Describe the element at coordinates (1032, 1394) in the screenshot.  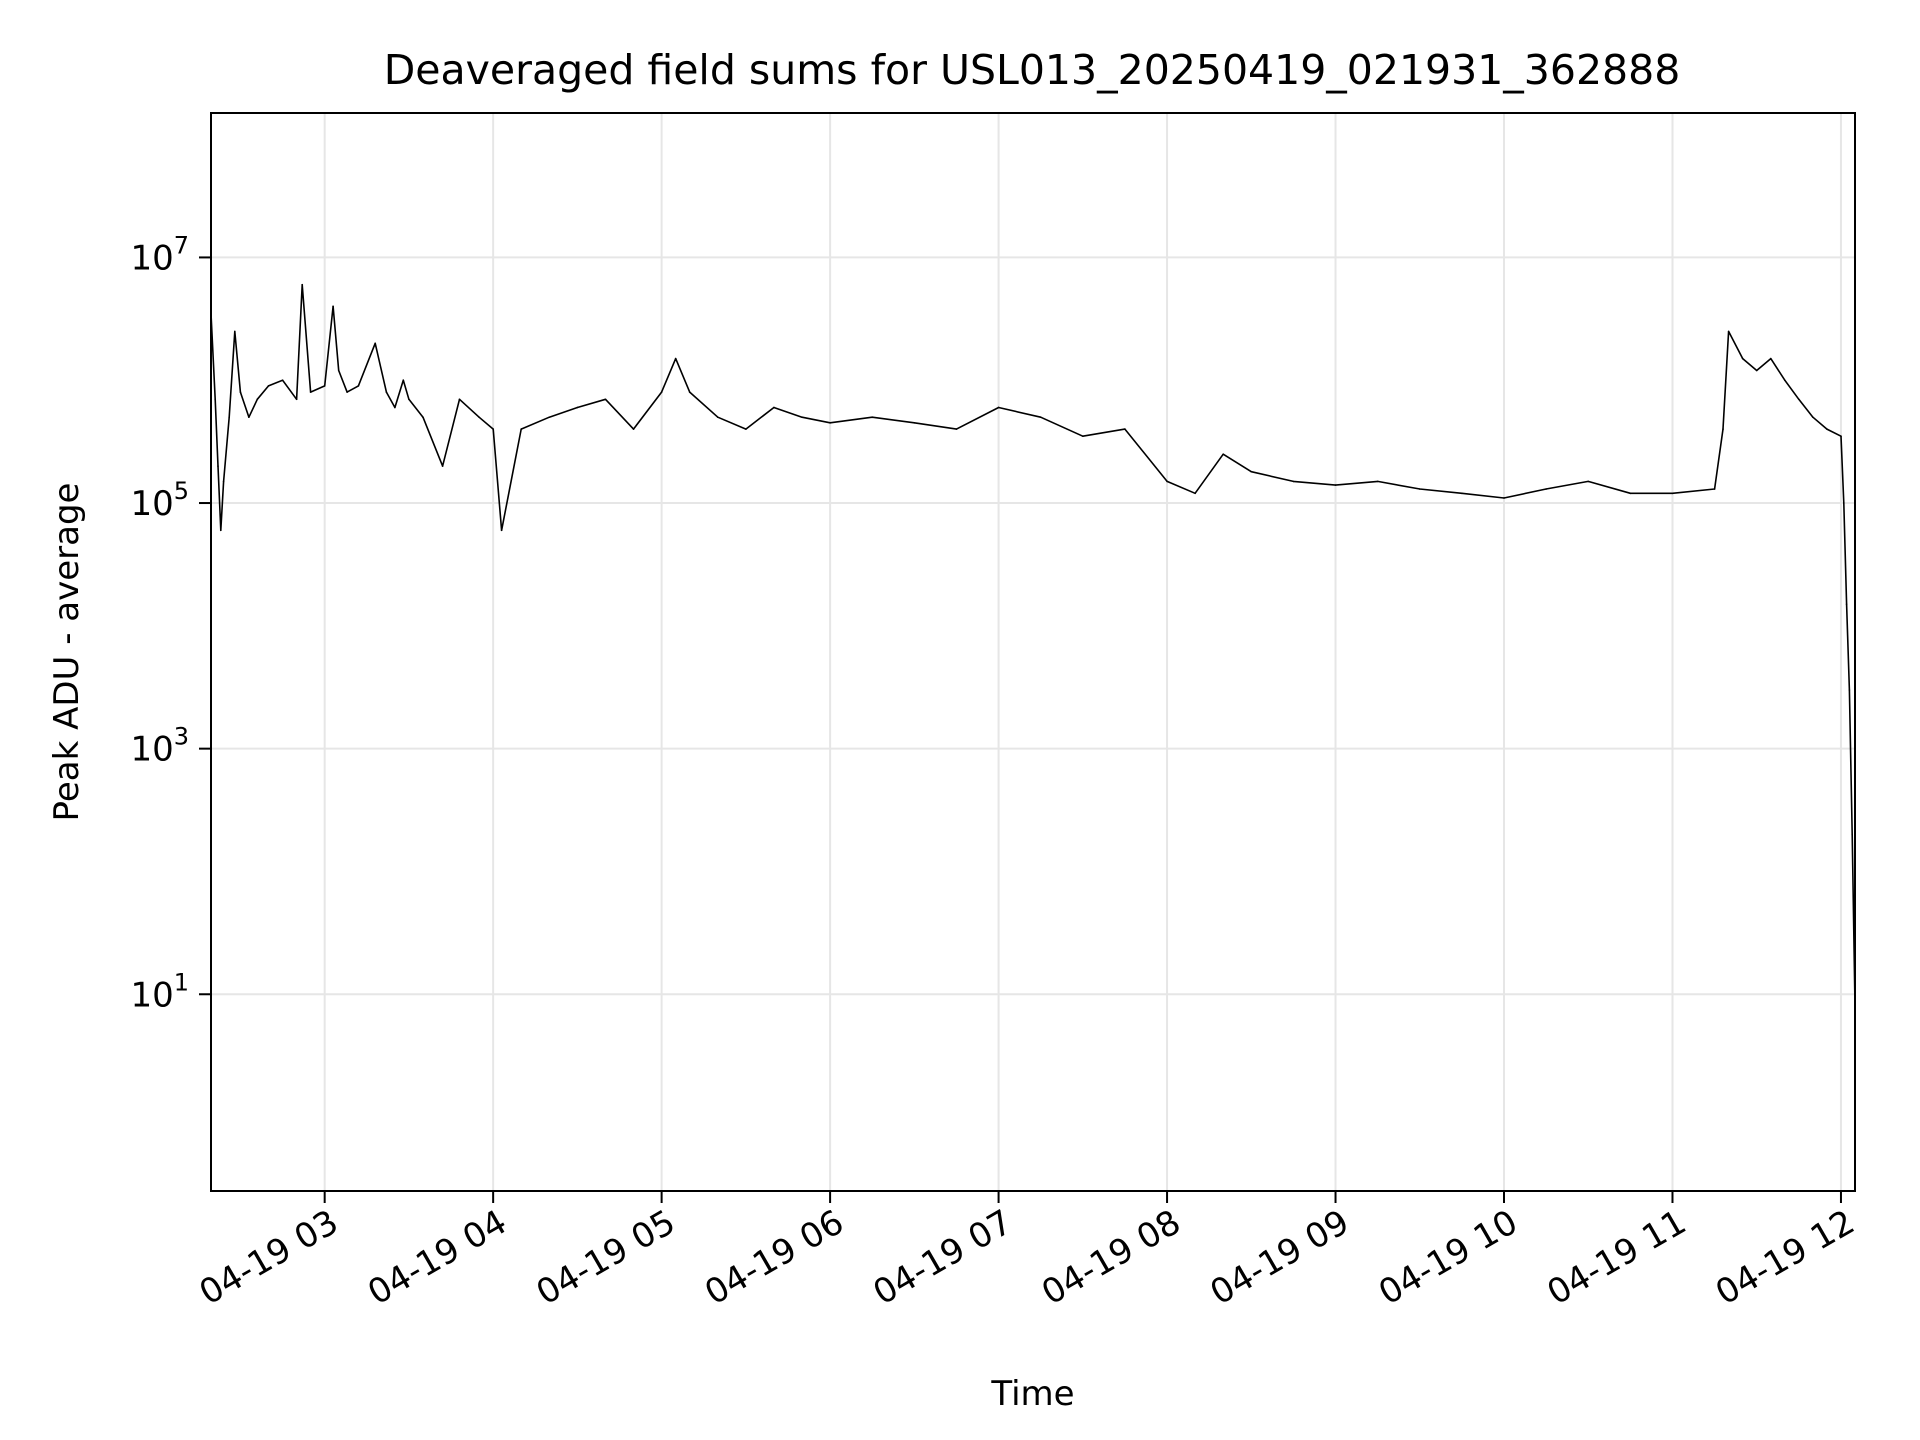
I see `x-axis-label: Time` at that location.